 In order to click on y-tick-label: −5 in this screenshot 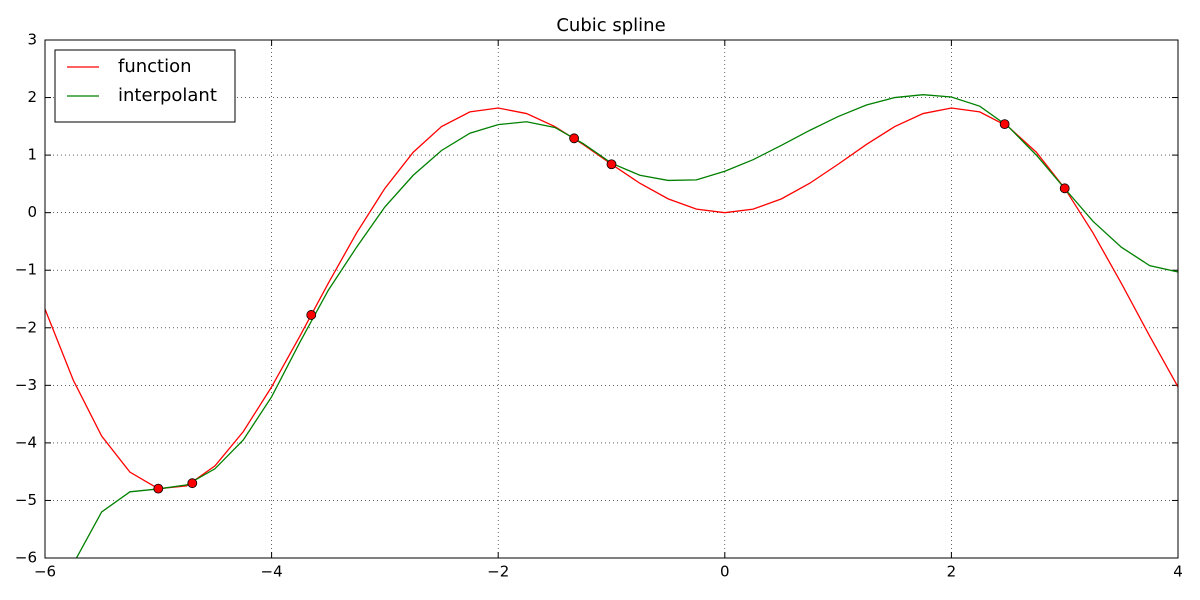, I will do `click(26, 500)`.